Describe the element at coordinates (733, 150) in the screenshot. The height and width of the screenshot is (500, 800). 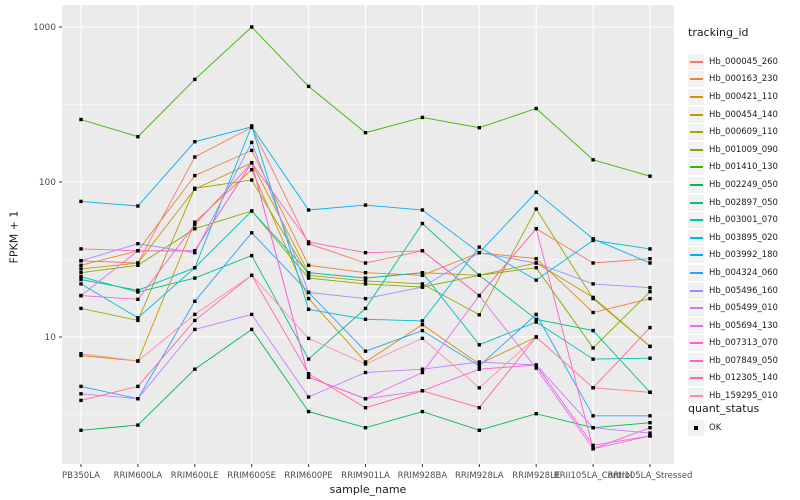
I see `legend-item: Hb_001009_090` at that location.